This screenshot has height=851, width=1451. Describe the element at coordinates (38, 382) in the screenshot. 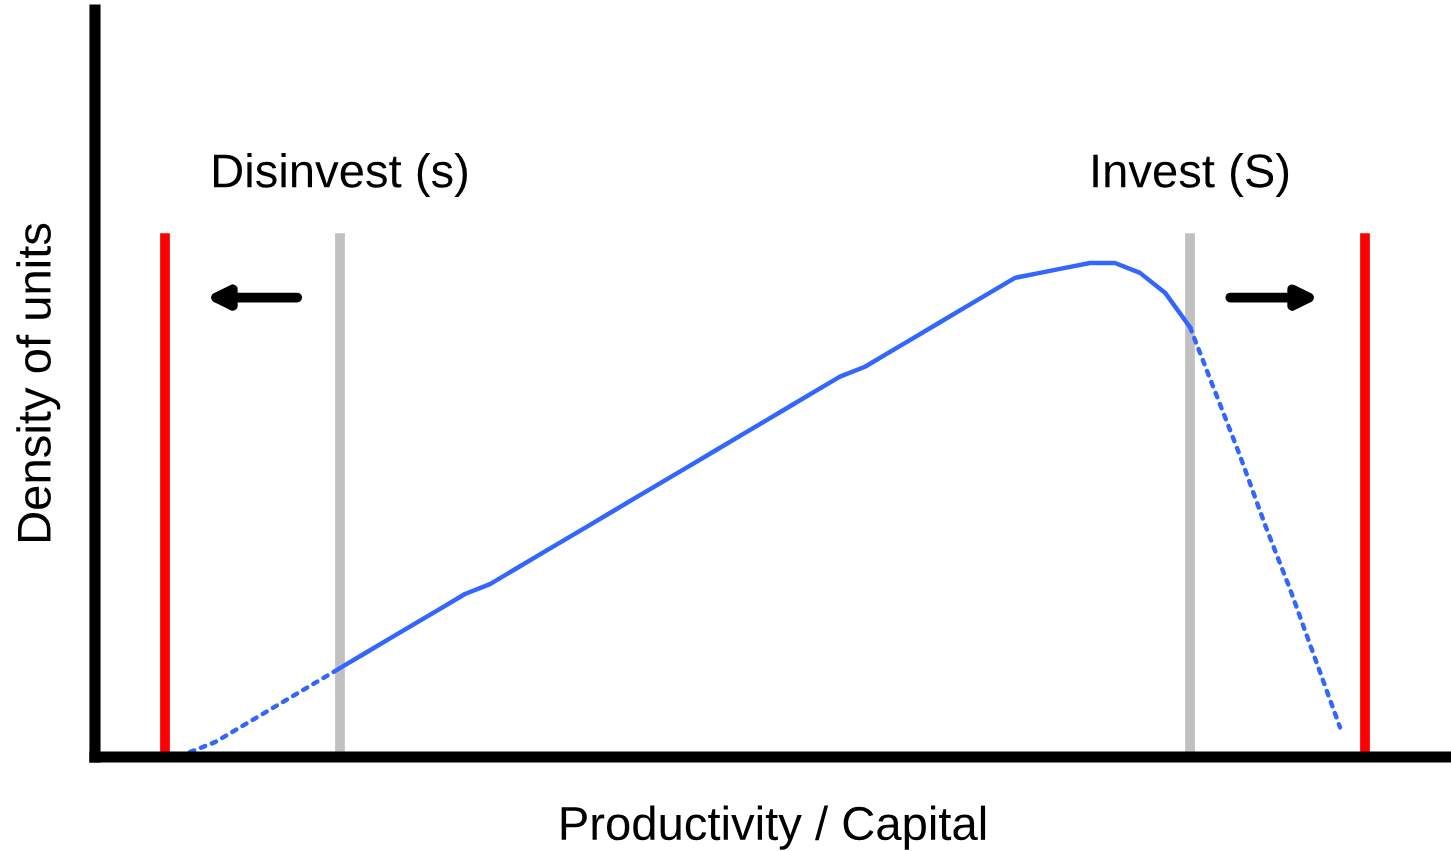

I see `y-axis-title: Density of units` at that location.